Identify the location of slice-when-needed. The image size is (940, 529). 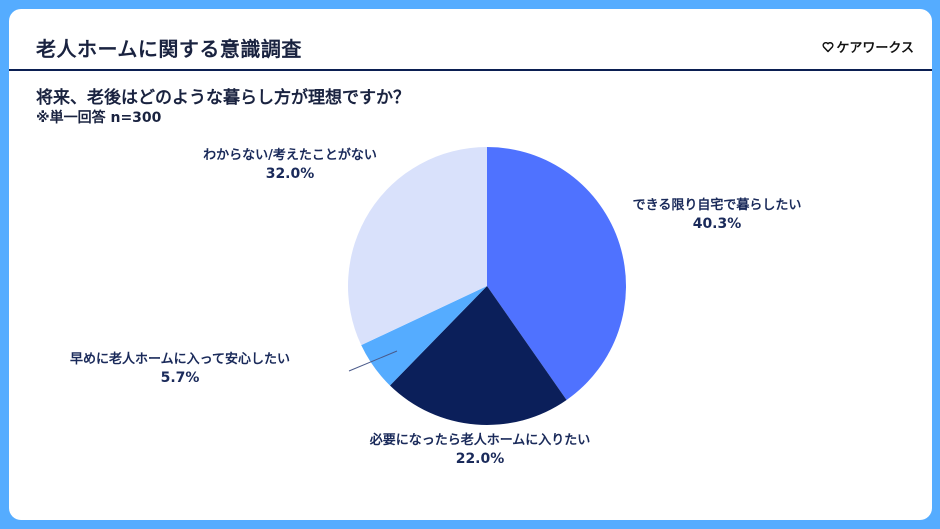
(478, 355).